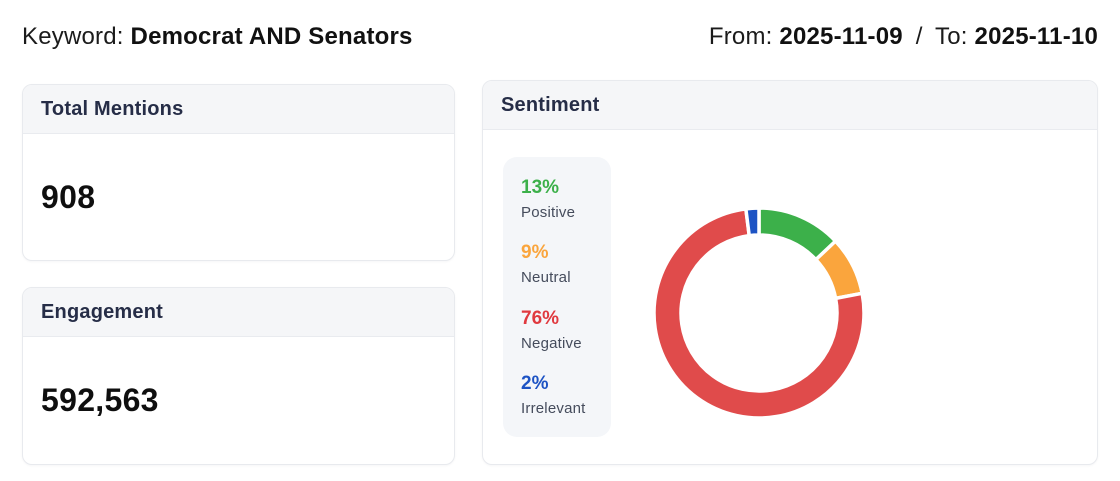 The width and height of the screenshot is (1120, 481). Describe the element at coordinates (841, 36) in the screenshot. I see `from-date: 2025-11-09` at that location.